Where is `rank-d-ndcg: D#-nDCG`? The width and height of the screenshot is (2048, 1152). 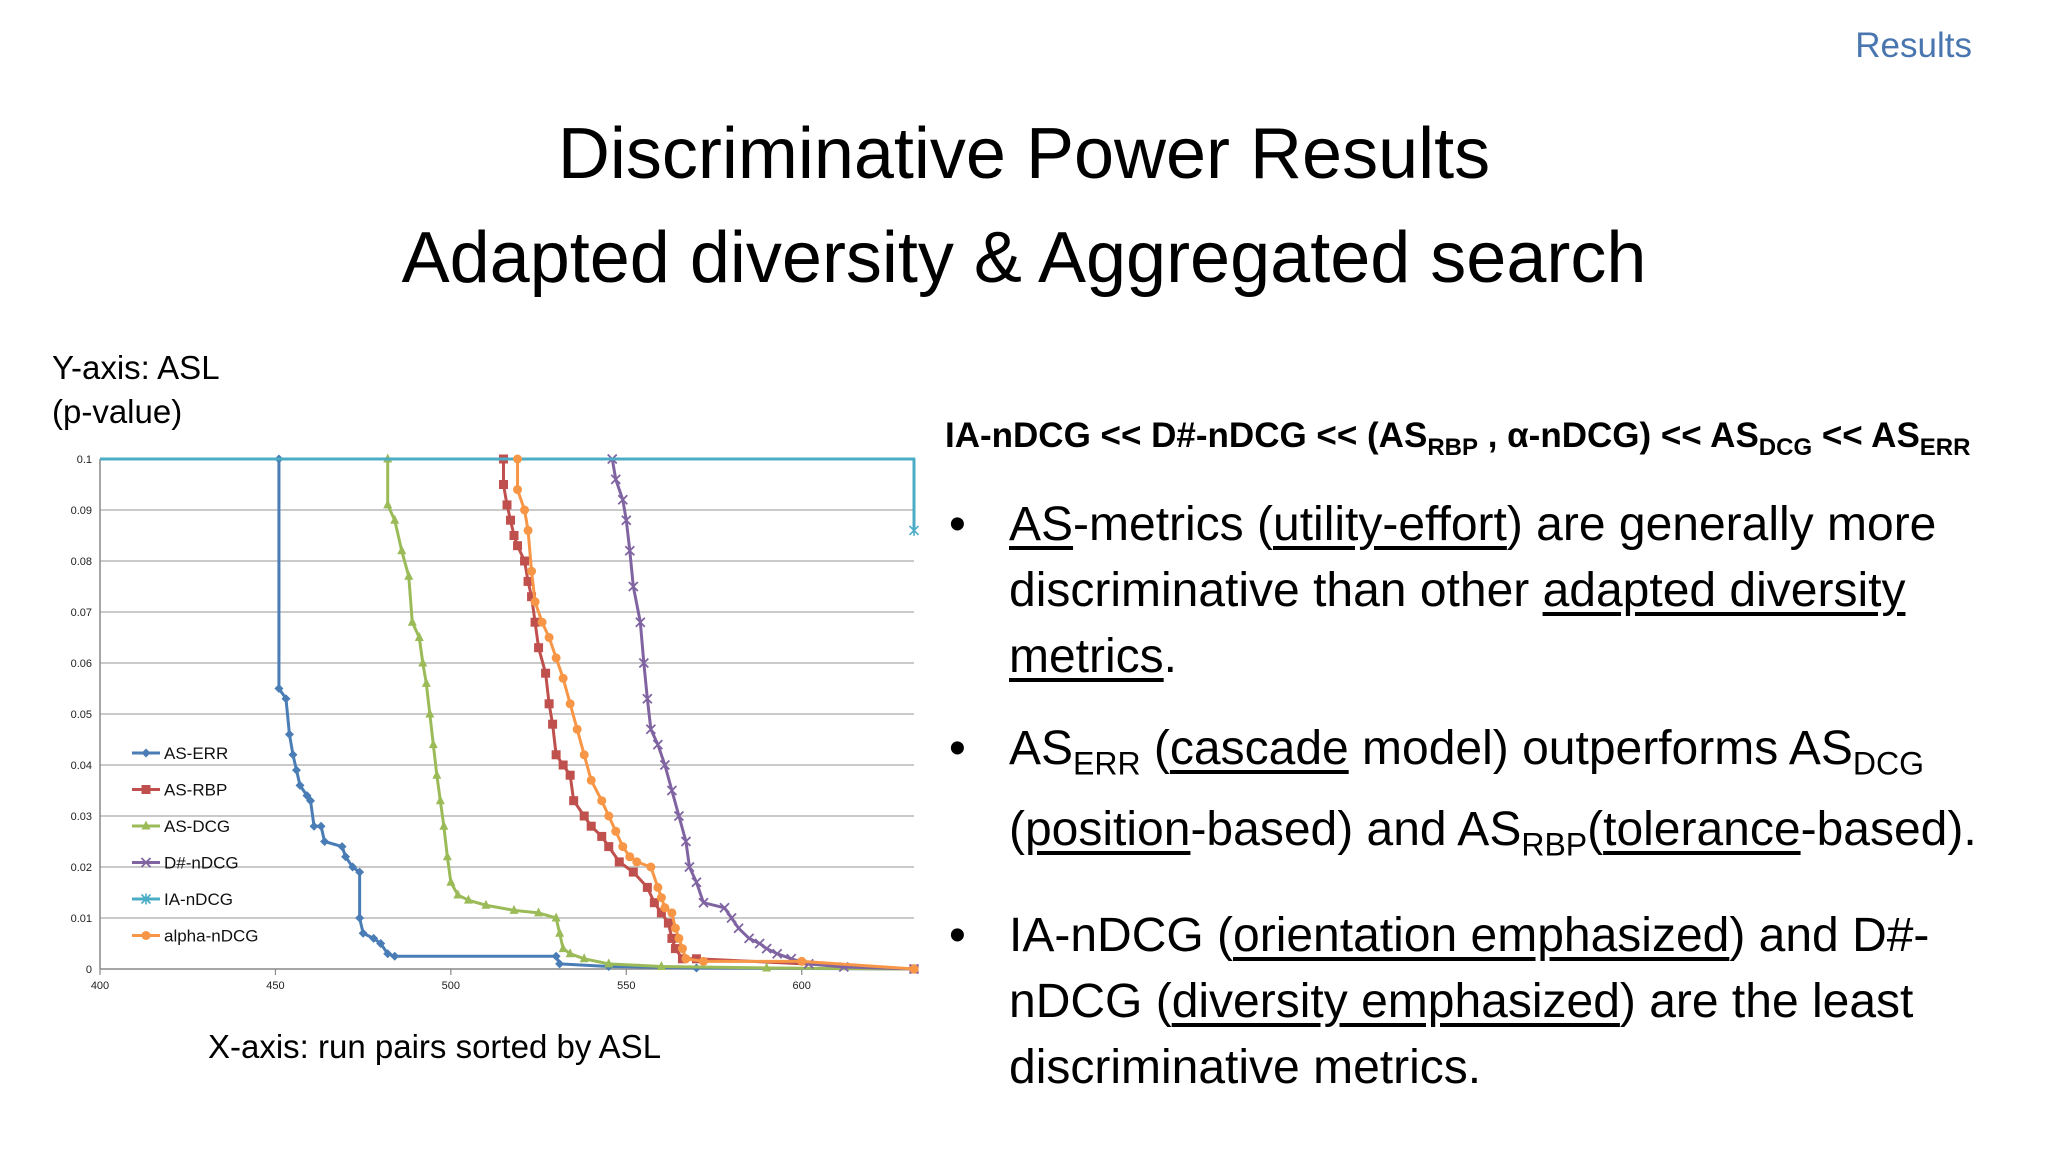
rank-d-ndcg: D#-nDCG is located at coordinates (1229, 435).